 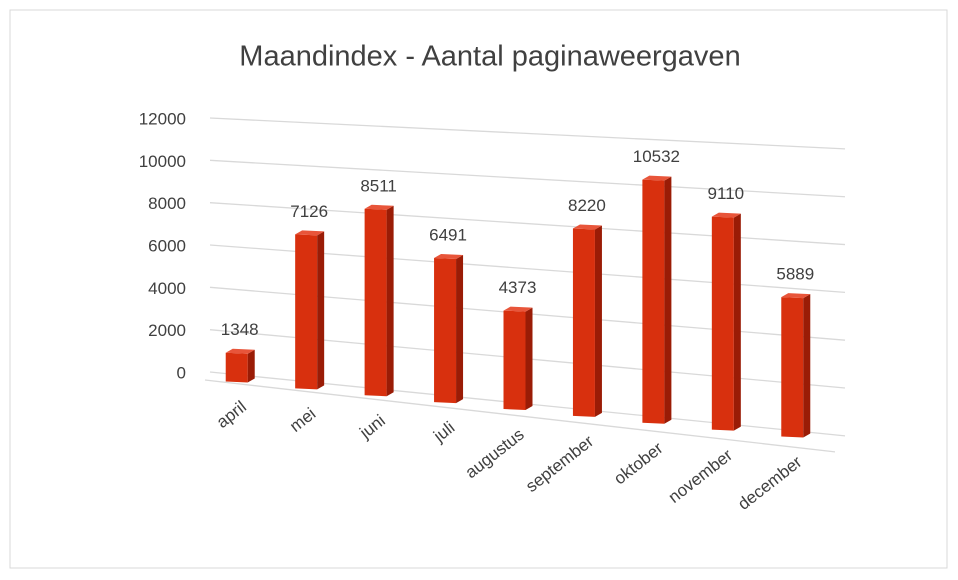 What do you see at coordinates (162, 161) in the screenshot?
I see `y-tick-label: 10000` at bounding box center [162, 161].